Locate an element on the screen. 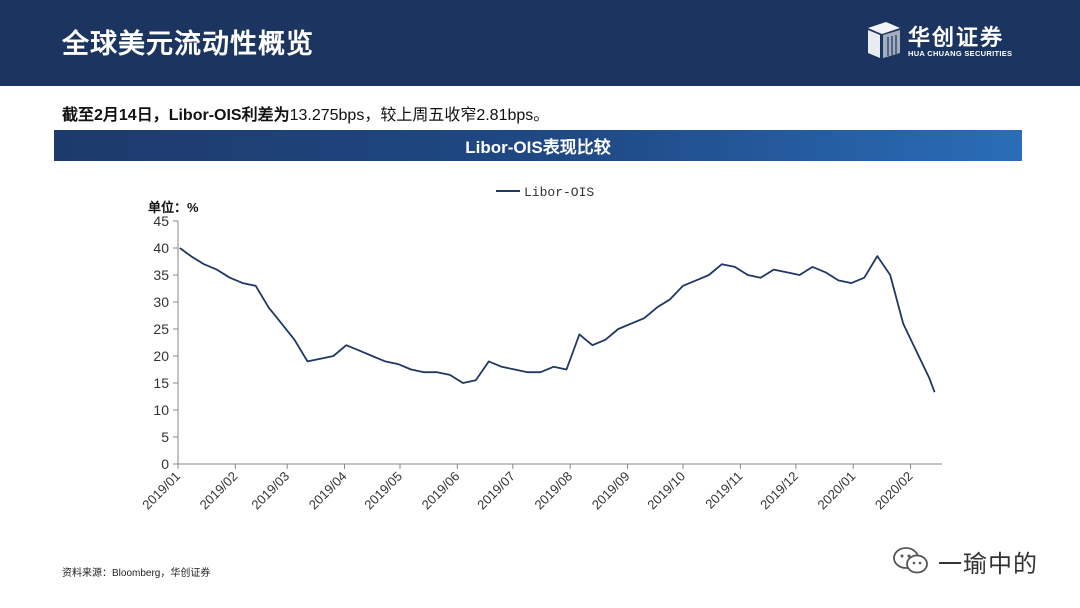  x-tick-label: 2019/06 is located at coordinates (441, 491).